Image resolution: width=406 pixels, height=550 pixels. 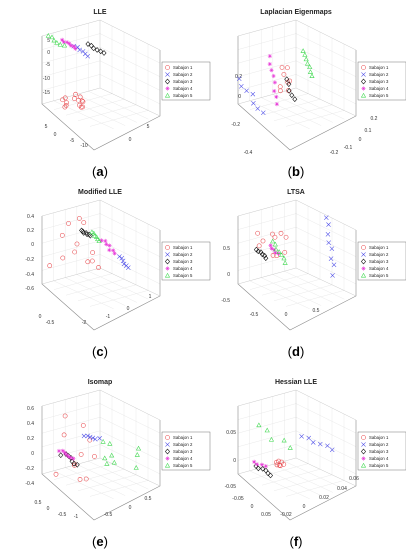 I want to click on legend-entry: Sabajon 2, so click(x=379, y=74).